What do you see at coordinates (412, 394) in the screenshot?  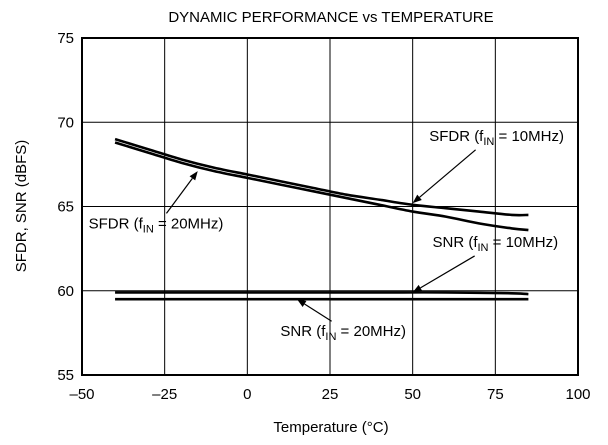 I see `x-tick-label: 50` at bounding box center [412, 394].